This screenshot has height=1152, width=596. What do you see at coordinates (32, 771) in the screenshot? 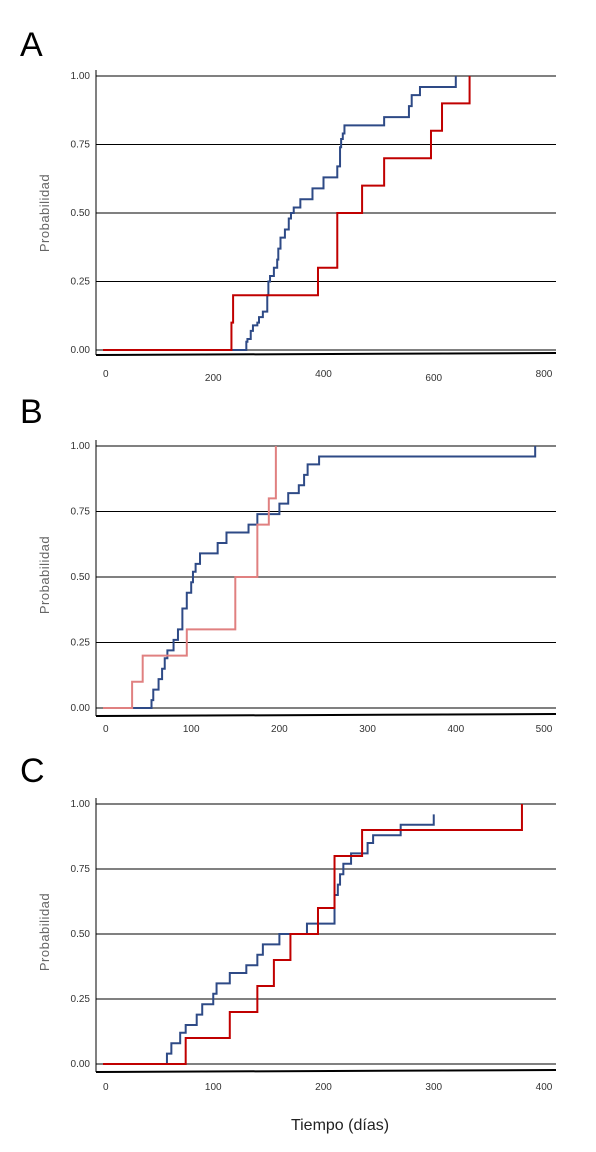
I see `panel-letter: C` at bounding box center [32, 771].